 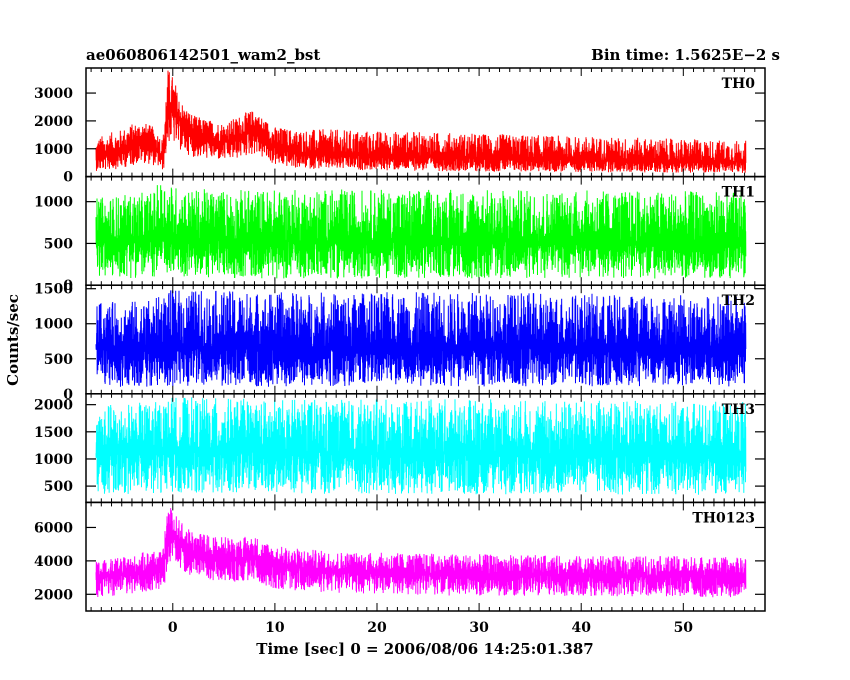 What do you see at coordinates (173, 628) in the screenshot?
I see `x-tick-label: 0` at bounding box center [173, 628].